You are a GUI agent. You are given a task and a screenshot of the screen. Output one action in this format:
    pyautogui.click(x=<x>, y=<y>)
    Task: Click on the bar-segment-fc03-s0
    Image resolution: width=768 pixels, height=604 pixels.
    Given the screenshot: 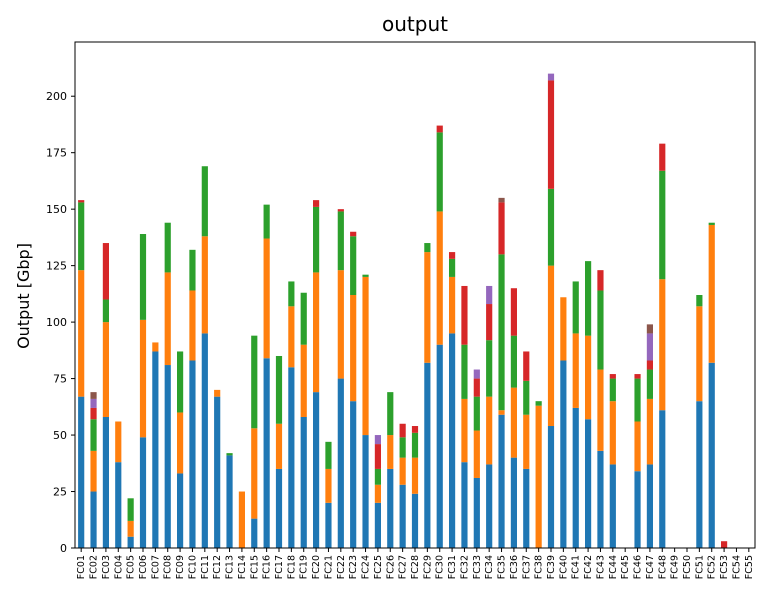 What is the action you would take?
    pyautogui.click(x=105, y=482)
    